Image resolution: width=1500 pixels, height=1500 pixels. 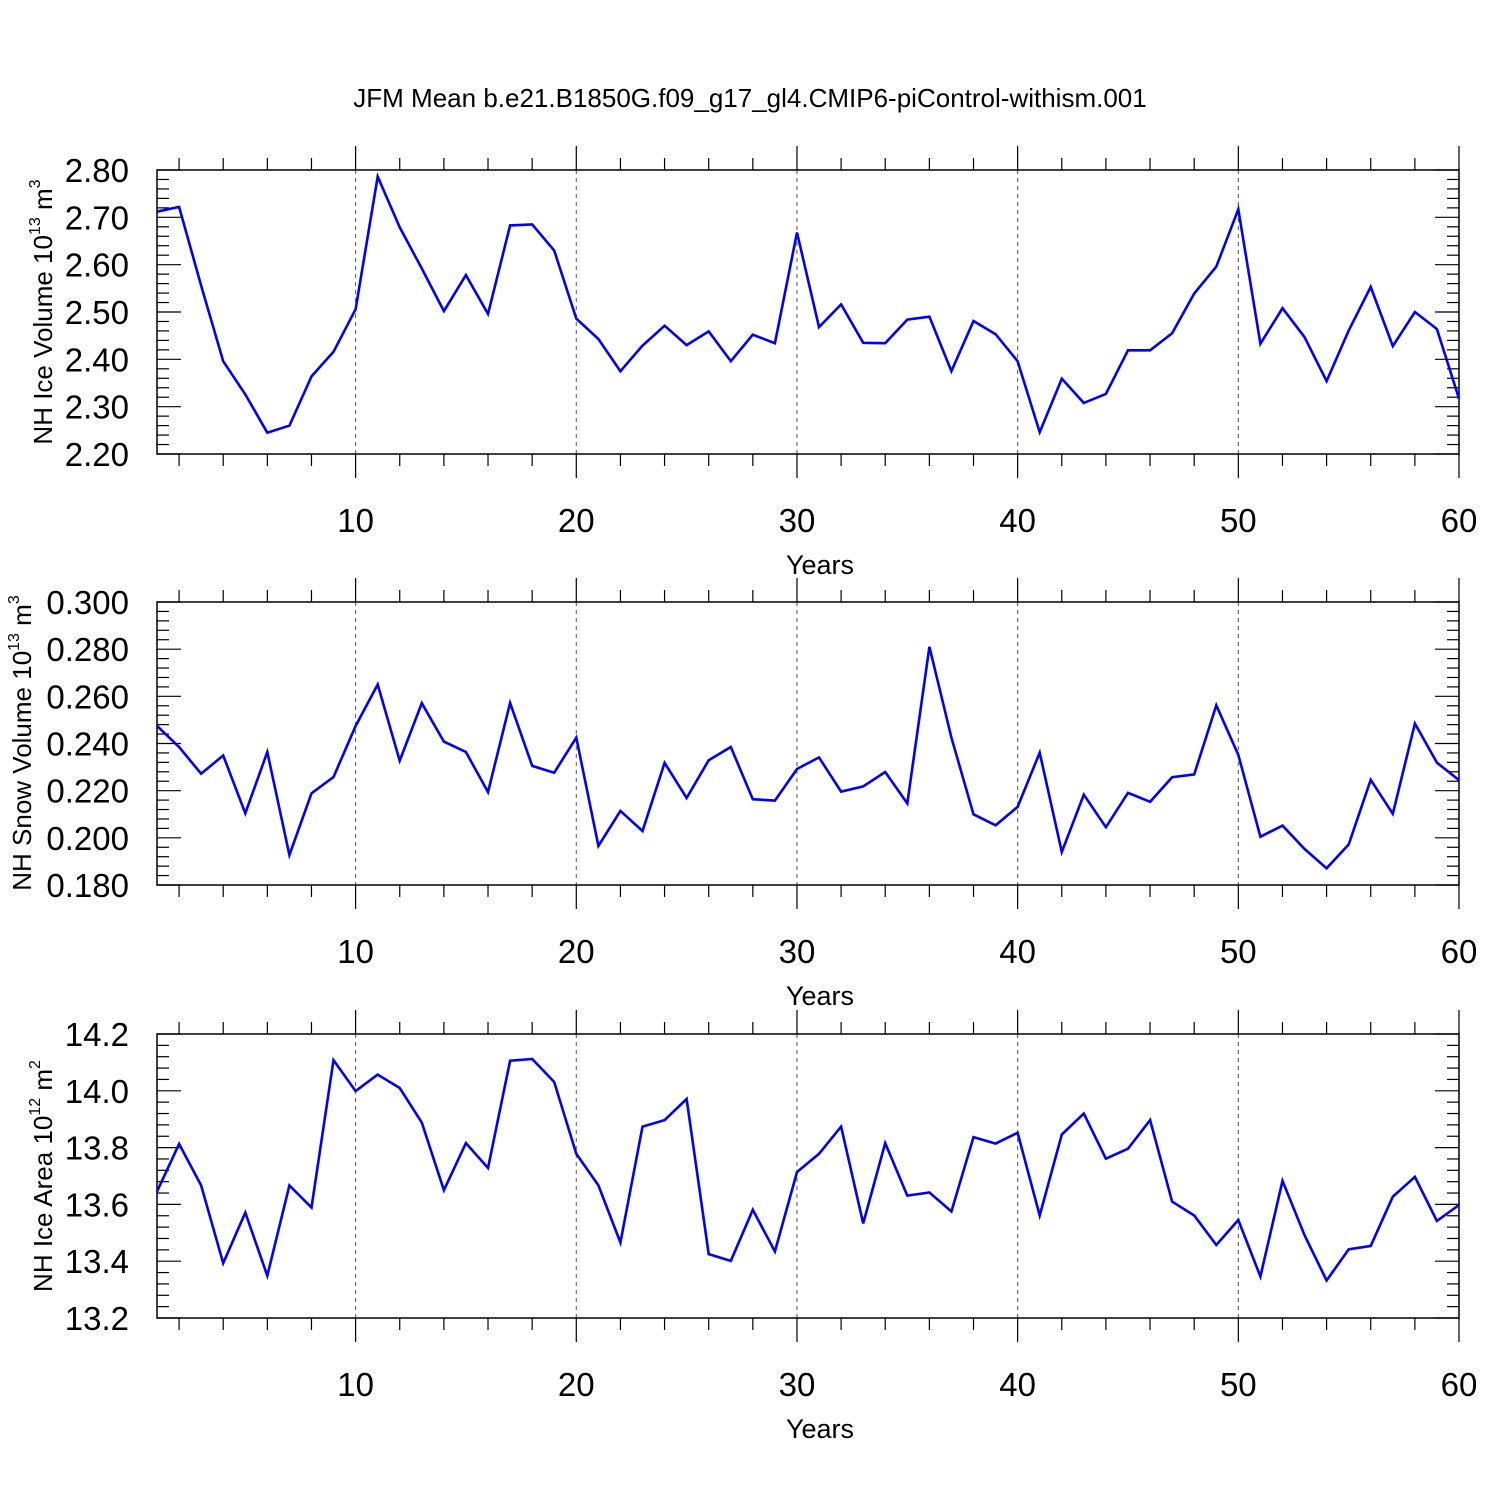 What do you see at coordinates (87, 744) in the screenshot?
I see `y-tick-label: 0.240` at bounding box center [87, 744].